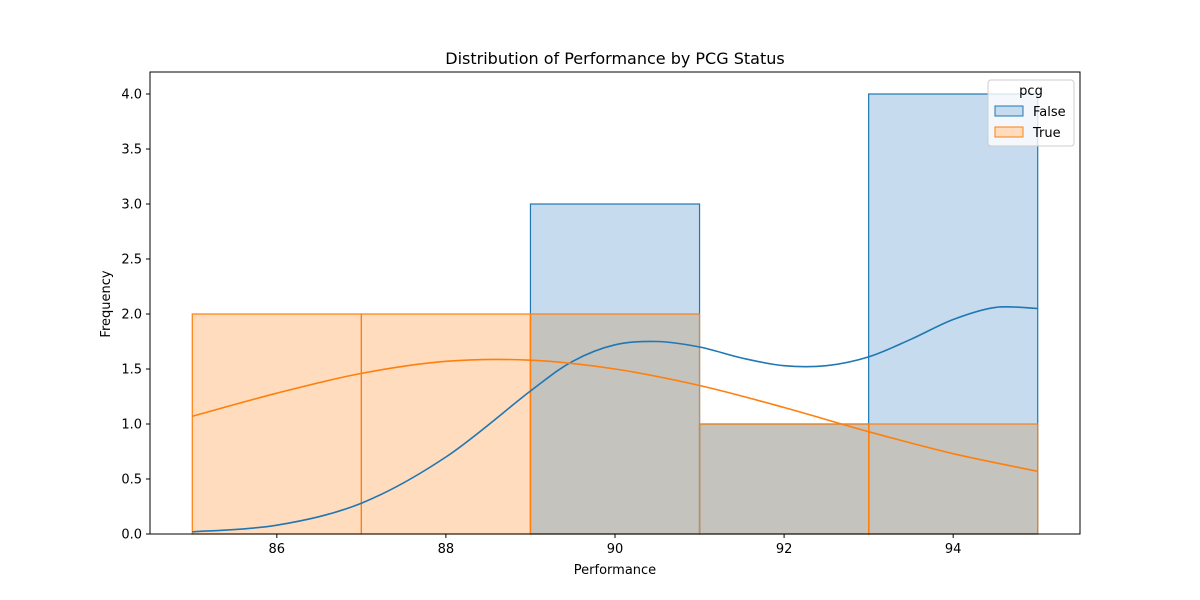 Image resolution: width=1200 pixels, height=600 pixels. Describe the element at coordinates (131, 260) in the screenshot. I see `y-tick-label: 2.5` at that location.